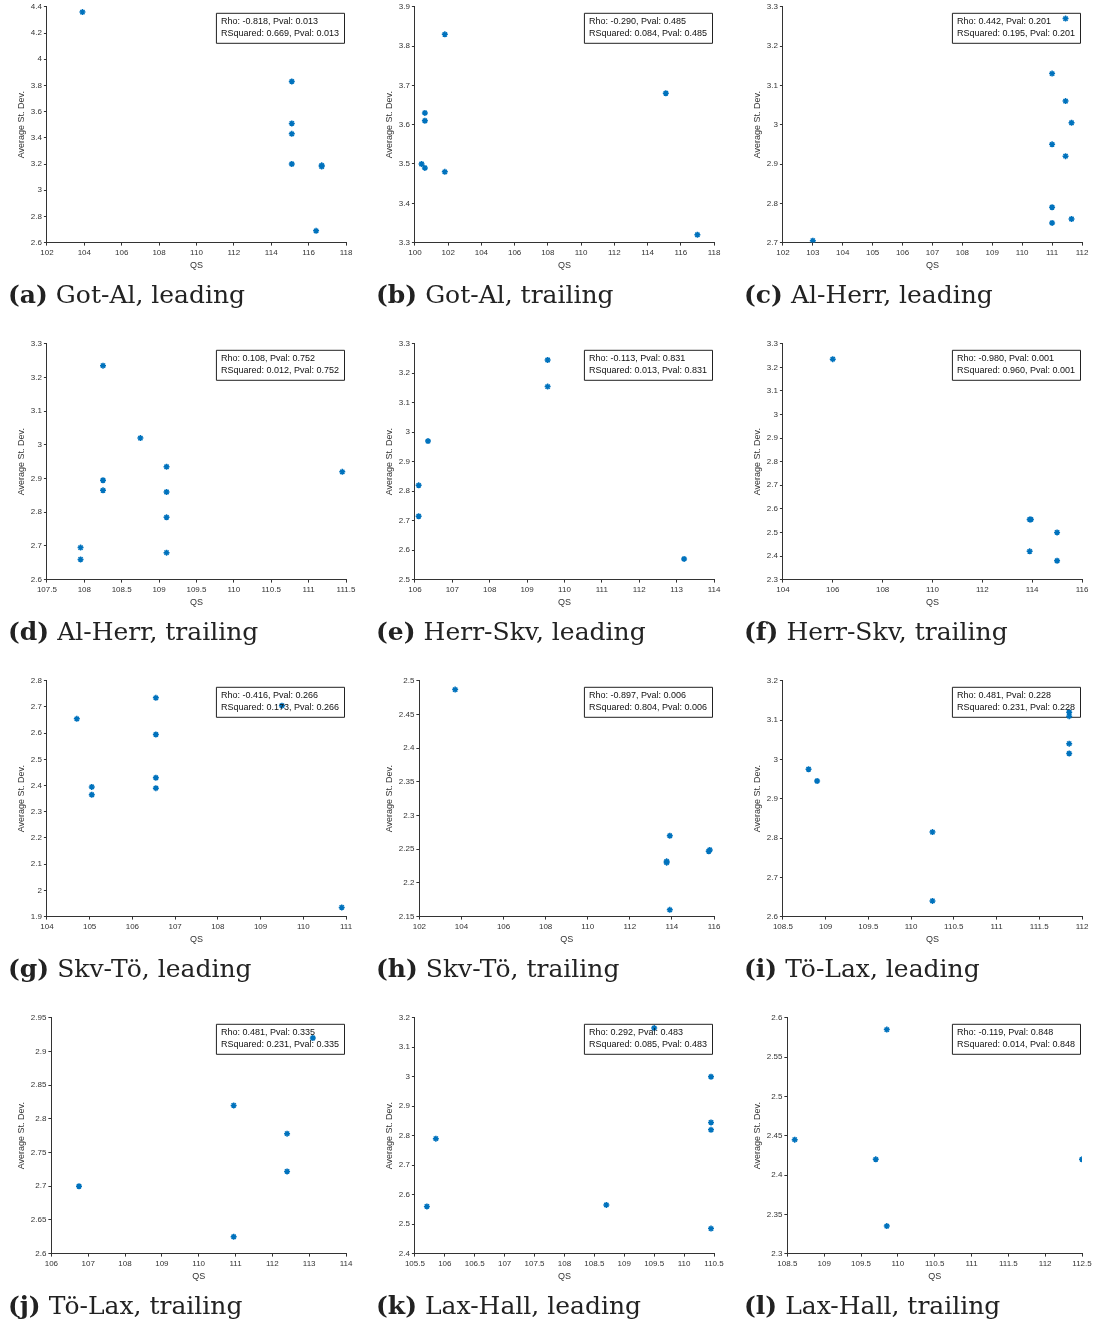 The width and height of the screenshot is (1105, 1335). What do you see at coordinates (406, 849) in the screenshot?
I see `y-tick-label: 2.25` at bounding box center [406, 849].